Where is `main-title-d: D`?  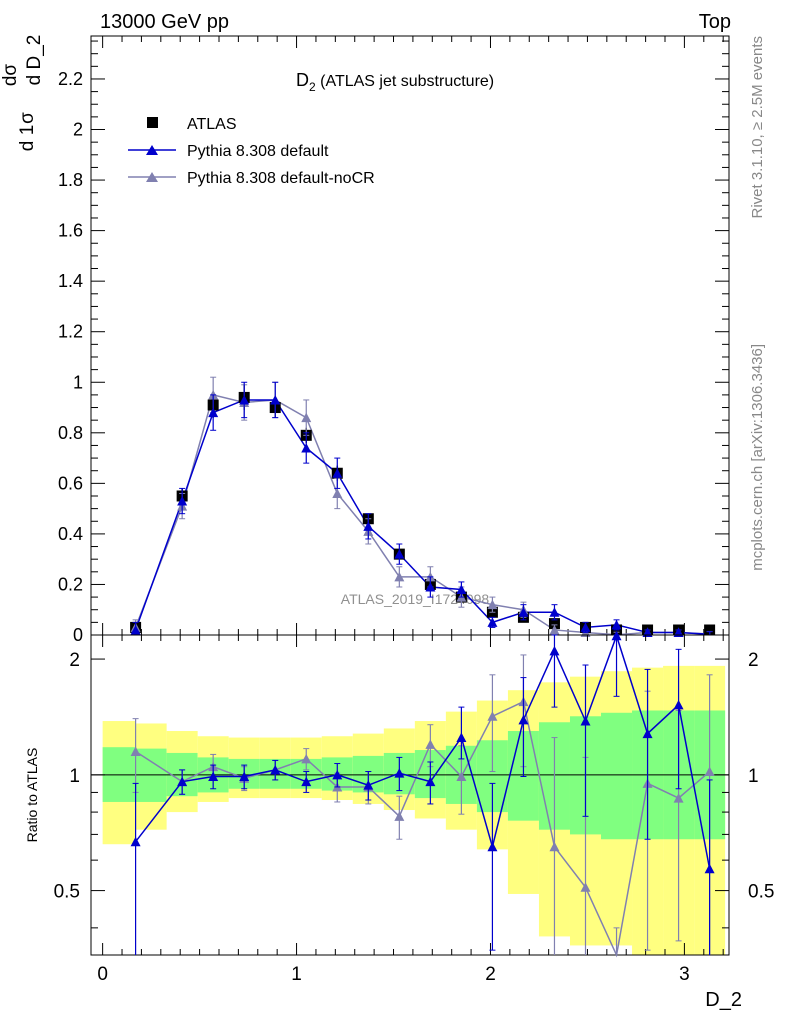
main-title-d: D is located at coordinates (302, 80).